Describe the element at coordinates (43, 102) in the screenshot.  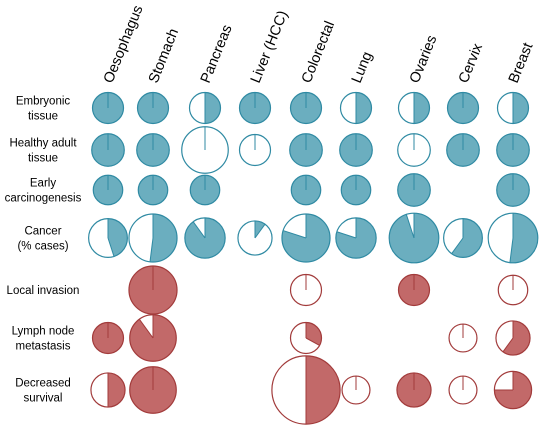
I see `row-label-0-line-0: Embryonic` at that location.